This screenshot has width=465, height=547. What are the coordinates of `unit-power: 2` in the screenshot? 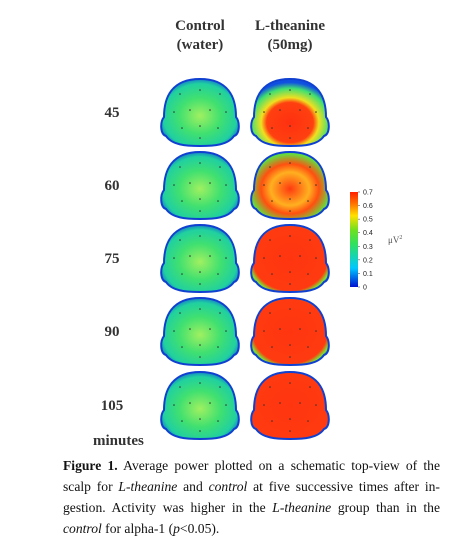 It's located at (400, 238).